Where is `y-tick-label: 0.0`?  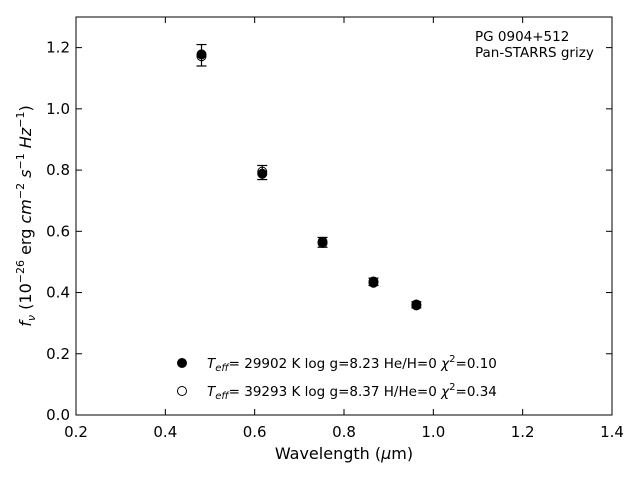 y-tick-label: 0.0 is located at coordinates (58, 415).